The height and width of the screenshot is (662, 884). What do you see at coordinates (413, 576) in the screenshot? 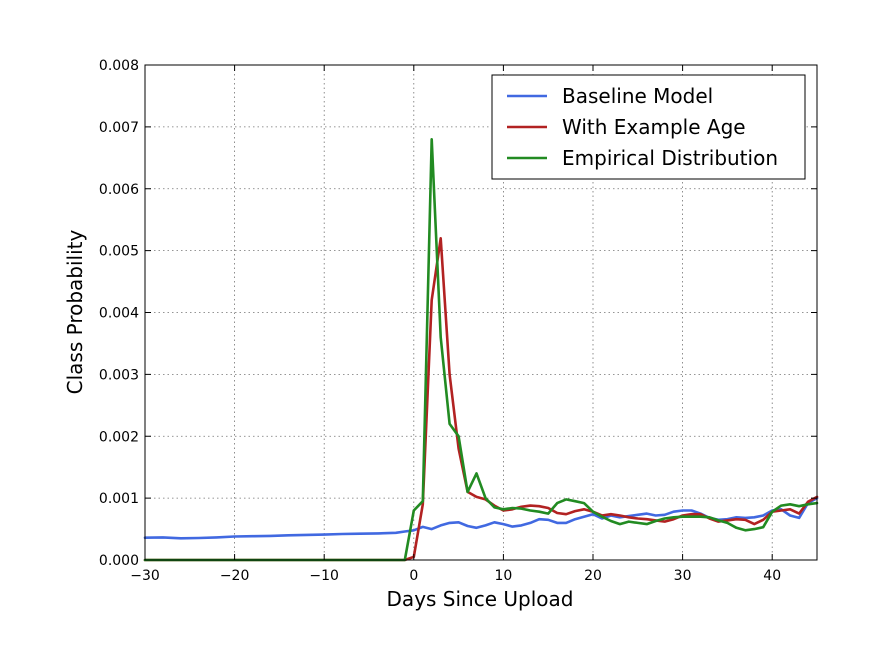
I see `x-tick-label: 0` at bounding box center [413, 576].